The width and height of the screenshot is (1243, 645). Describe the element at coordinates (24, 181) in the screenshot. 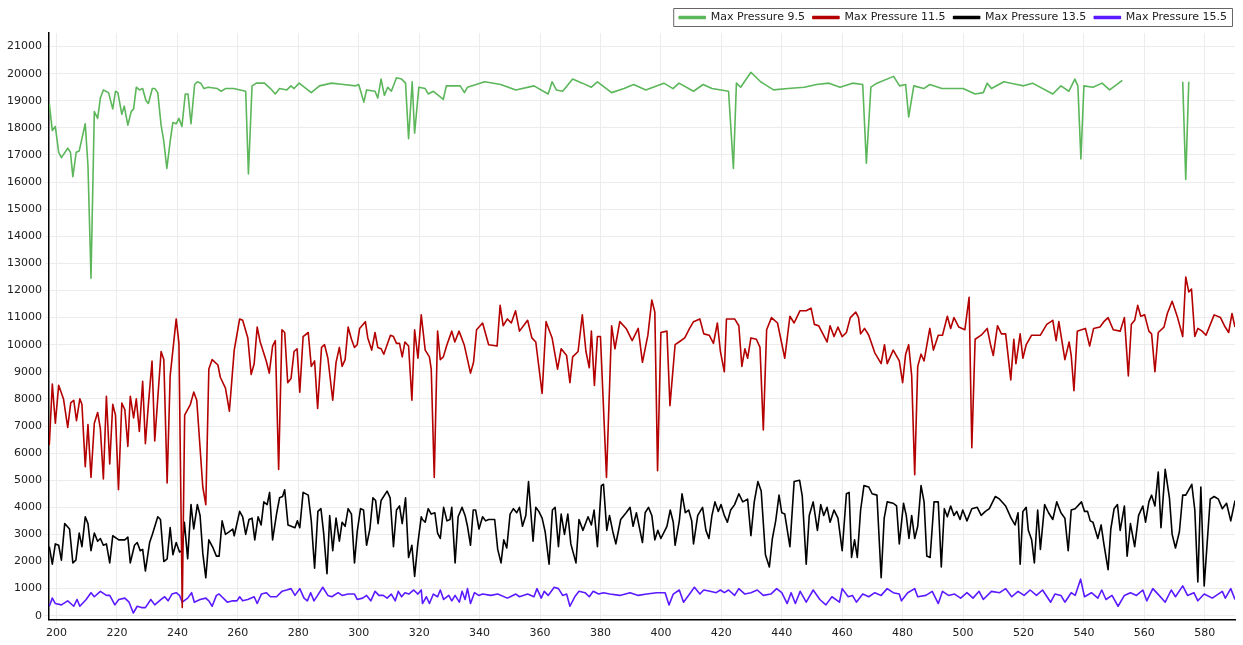

I see `y-tick-label: 16000` at that location.